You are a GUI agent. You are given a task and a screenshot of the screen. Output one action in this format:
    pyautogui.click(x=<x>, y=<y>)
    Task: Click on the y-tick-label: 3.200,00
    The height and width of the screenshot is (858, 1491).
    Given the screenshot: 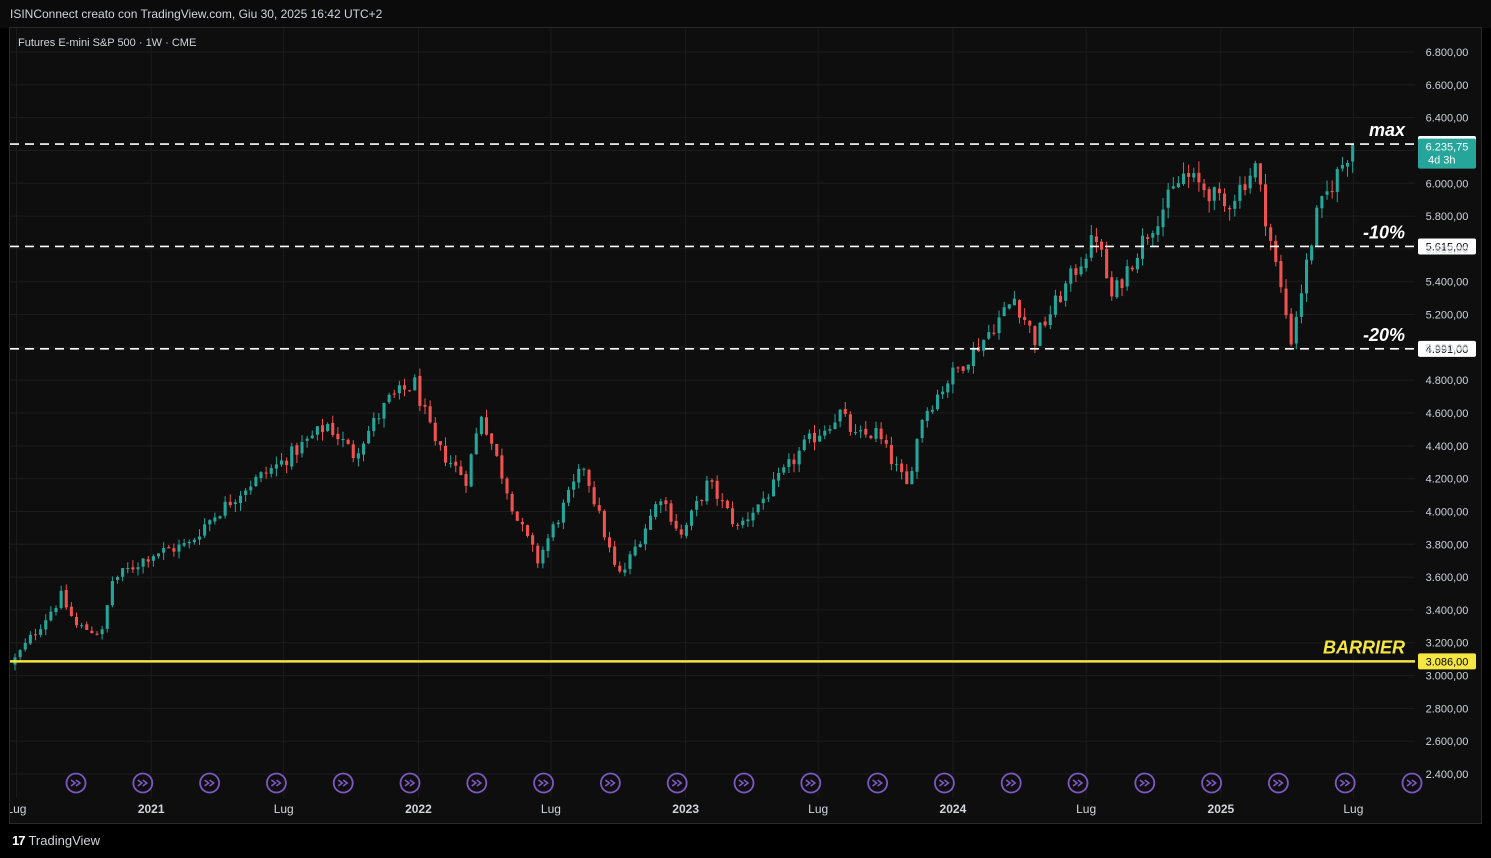 What is the action you would take?
    pyautogui.click(x=1447, y=644)
    